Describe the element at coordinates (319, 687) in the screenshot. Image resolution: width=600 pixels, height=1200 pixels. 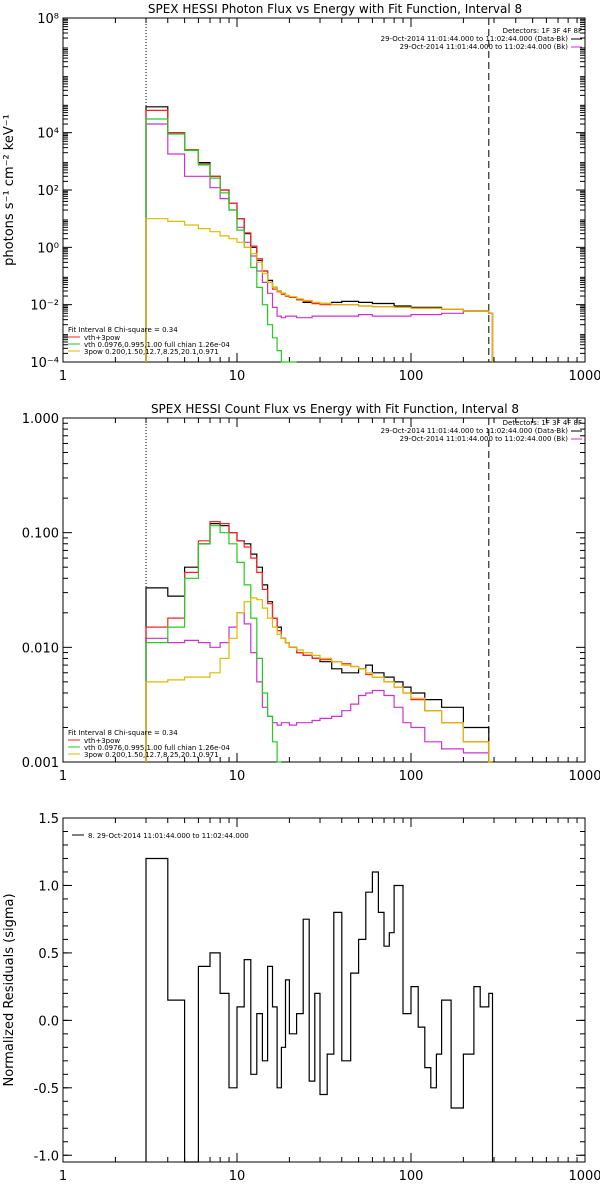
I see `series-line-1-bk` at that location.